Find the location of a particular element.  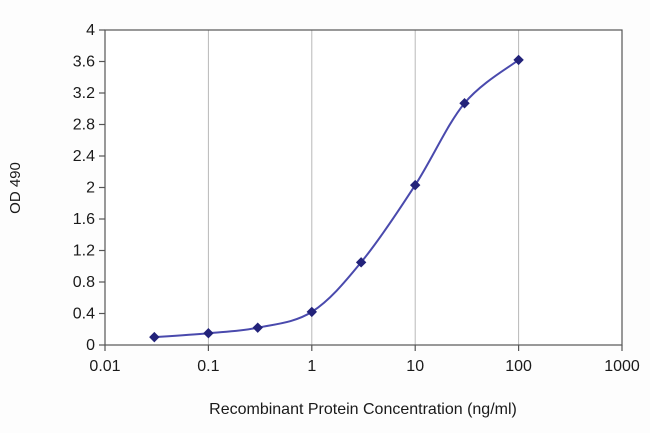

y-tick-label: 2.4 is located at coordinates (84, 156).